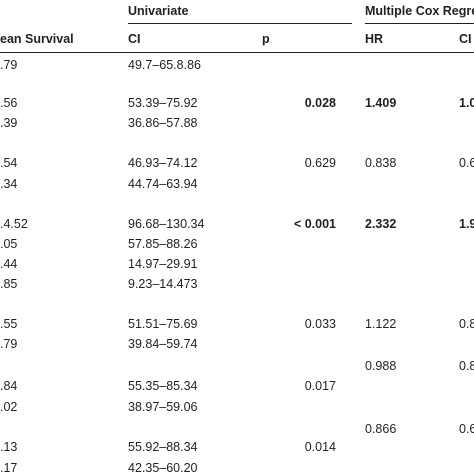  I want to click on cell-ci-row-16: 55.92–88.34, so click(163, 447).